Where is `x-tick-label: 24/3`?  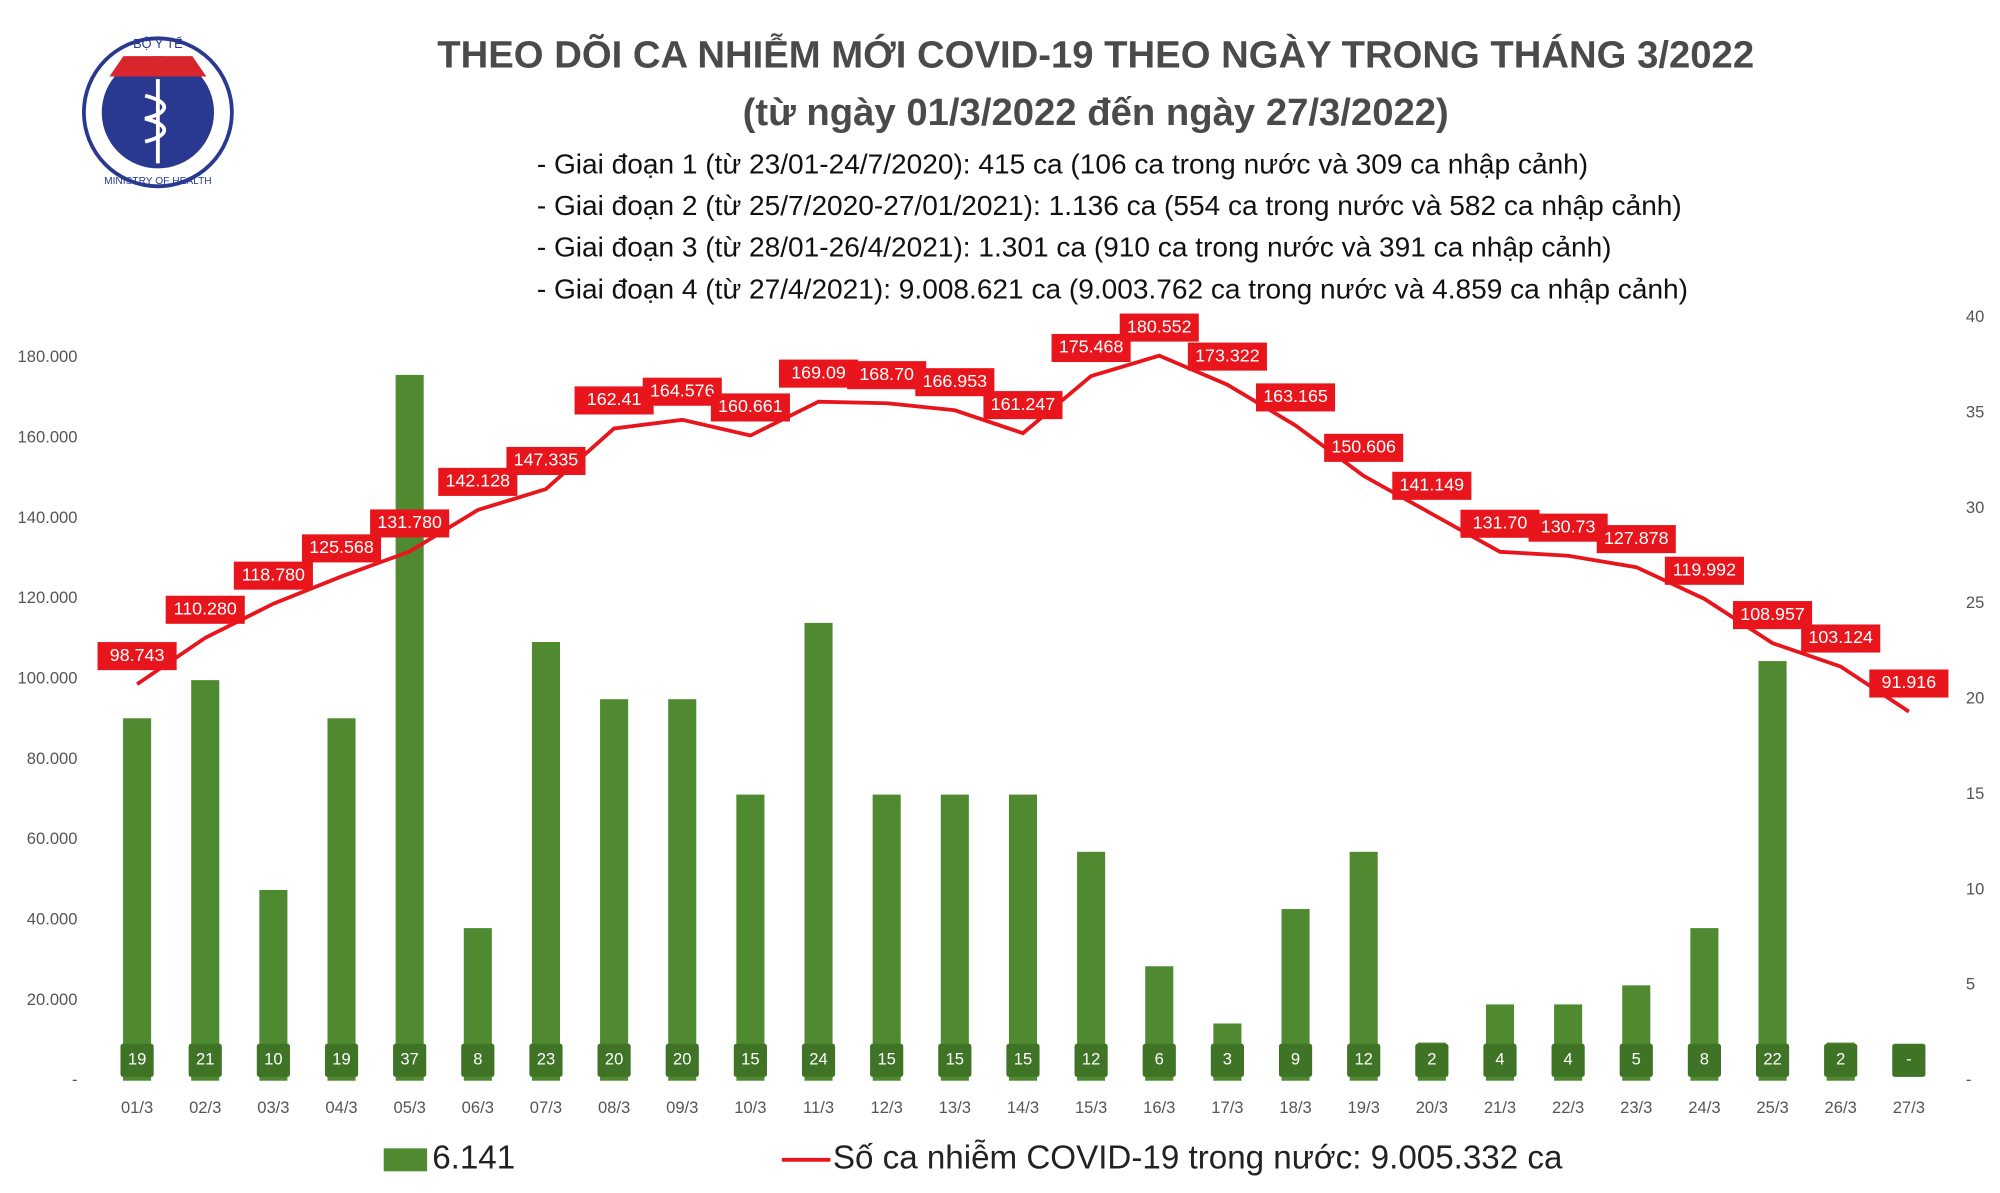 x-tick-label: 24/3 is located at coordinates (1704, 1107).